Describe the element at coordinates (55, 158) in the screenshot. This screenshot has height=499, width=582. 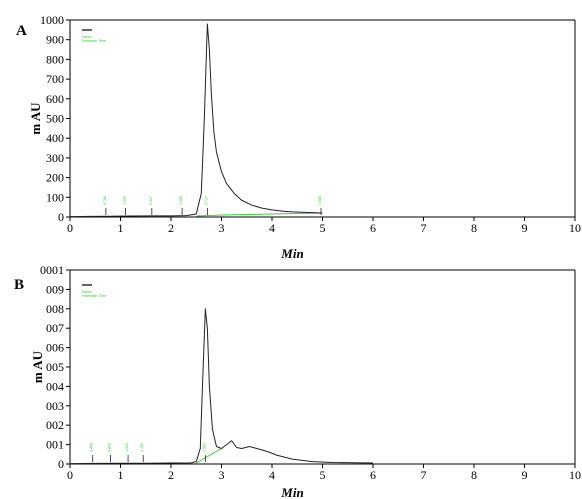
I see `y-tick-label: 300` at that location.